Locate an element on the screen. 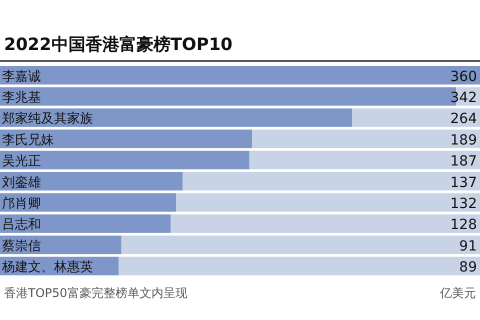 The width and height of the screenshot is (480, 320). y-tick-label: 杨建文、林惠英 is located at coordinates (47, 268).